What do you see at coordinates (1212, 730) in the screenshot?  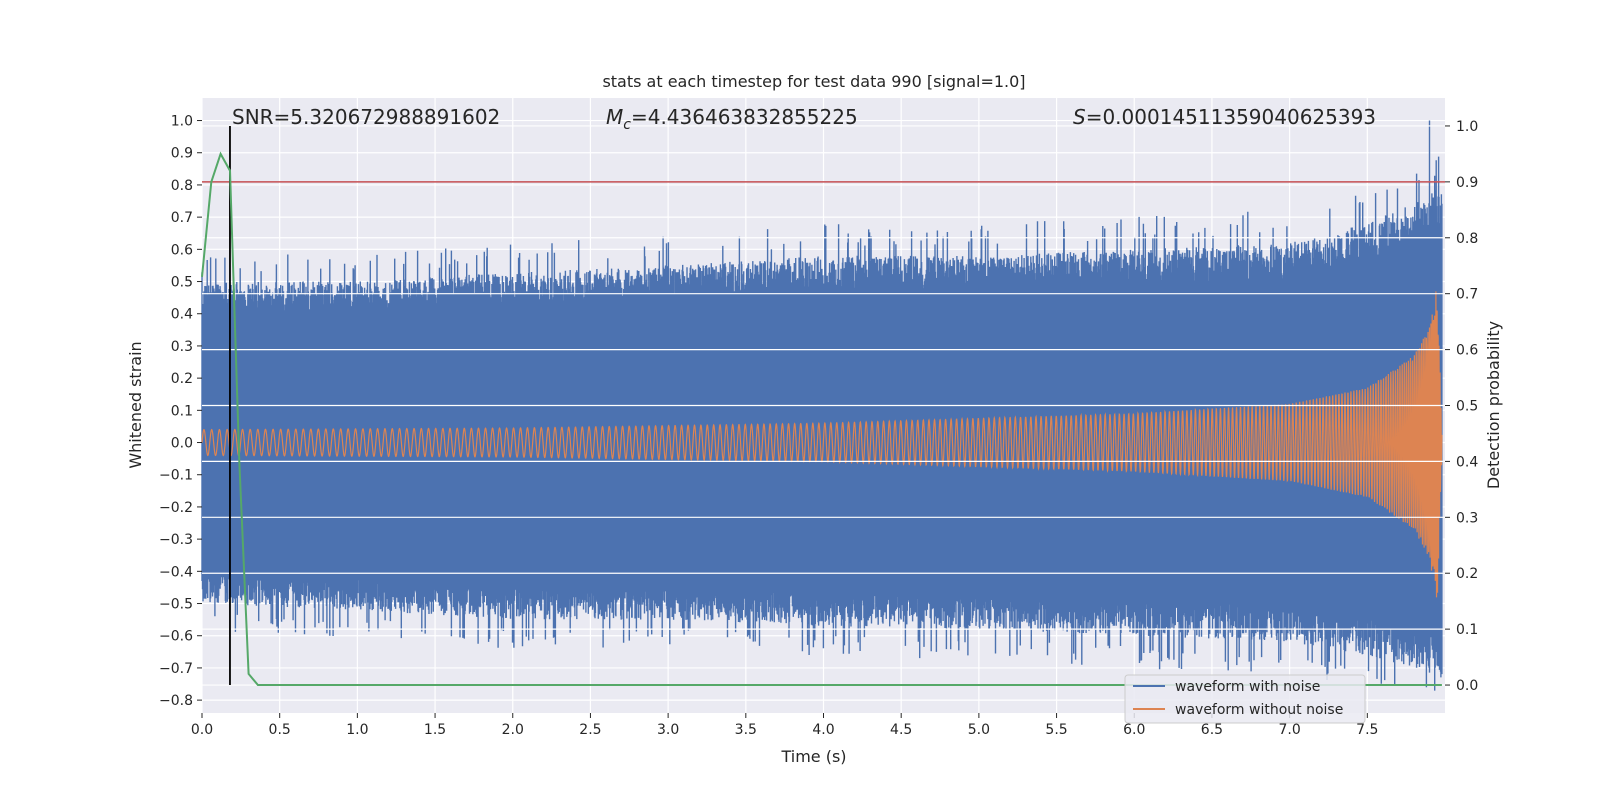 I see `x-tick-label: 6.5` at bounding box center [1212, 730].